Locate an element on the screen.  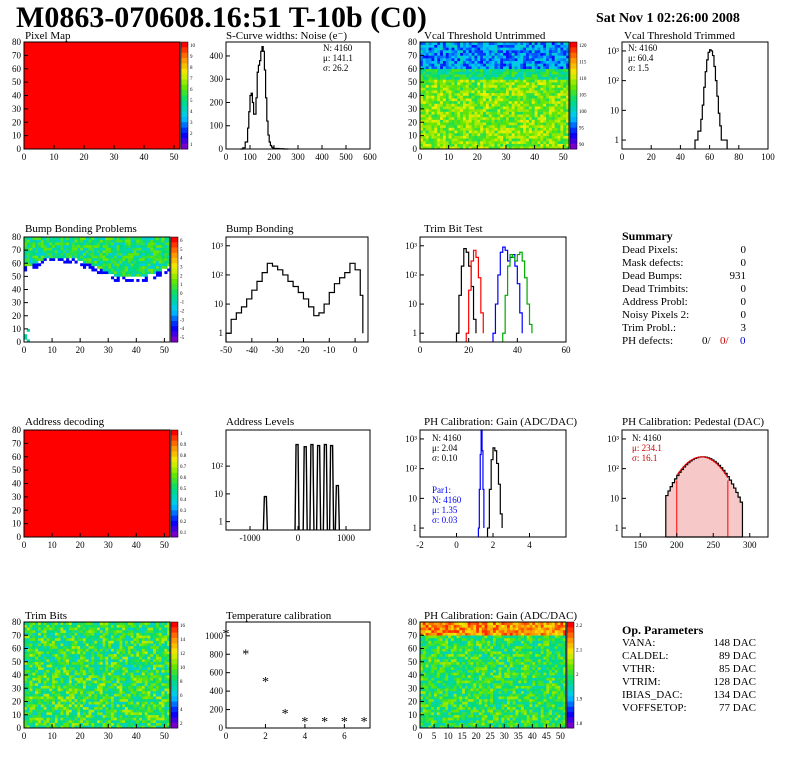
colorbar-cell-address-decoding is located at coordinates (174, 454).